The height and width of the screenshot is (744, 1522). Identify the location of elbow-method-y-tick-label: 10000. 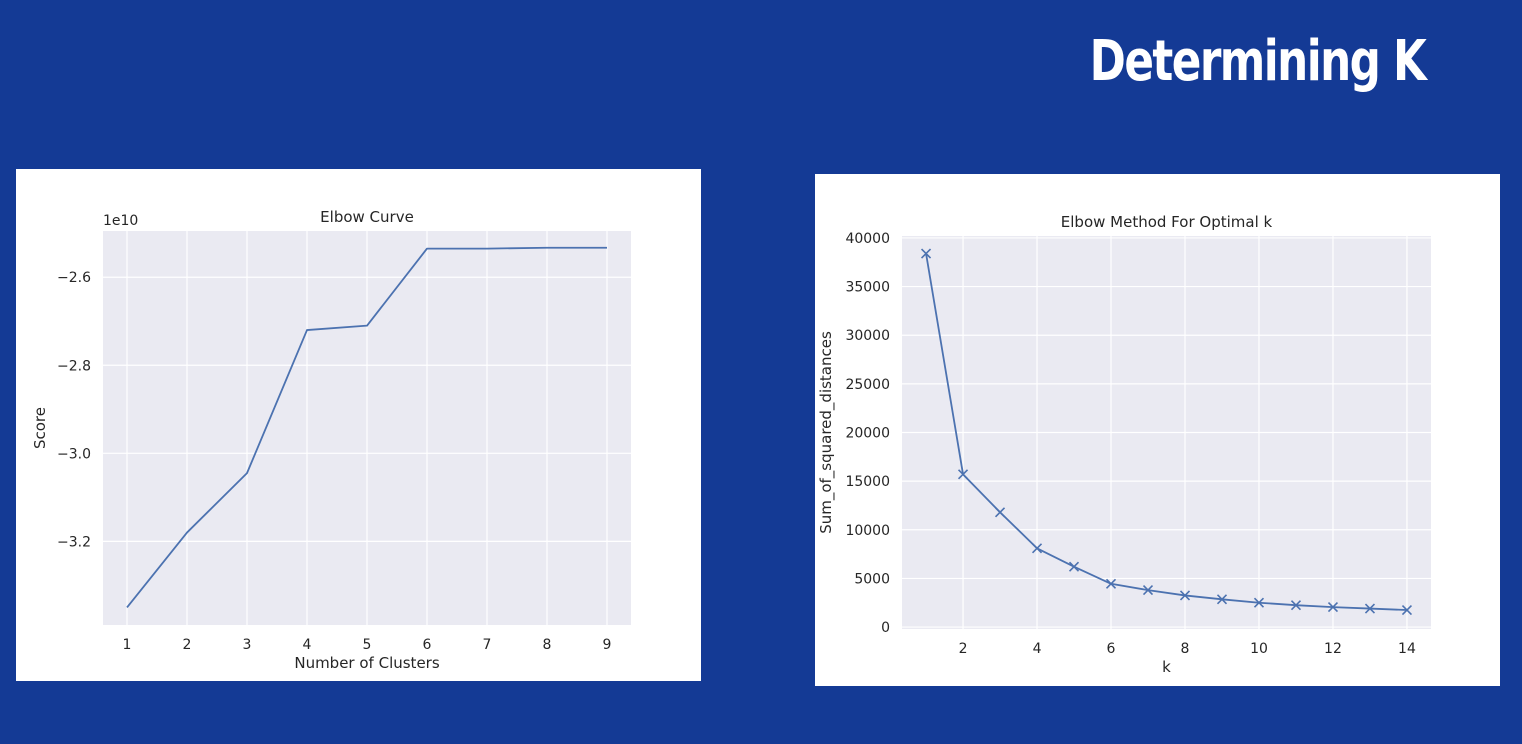
(867, 531).